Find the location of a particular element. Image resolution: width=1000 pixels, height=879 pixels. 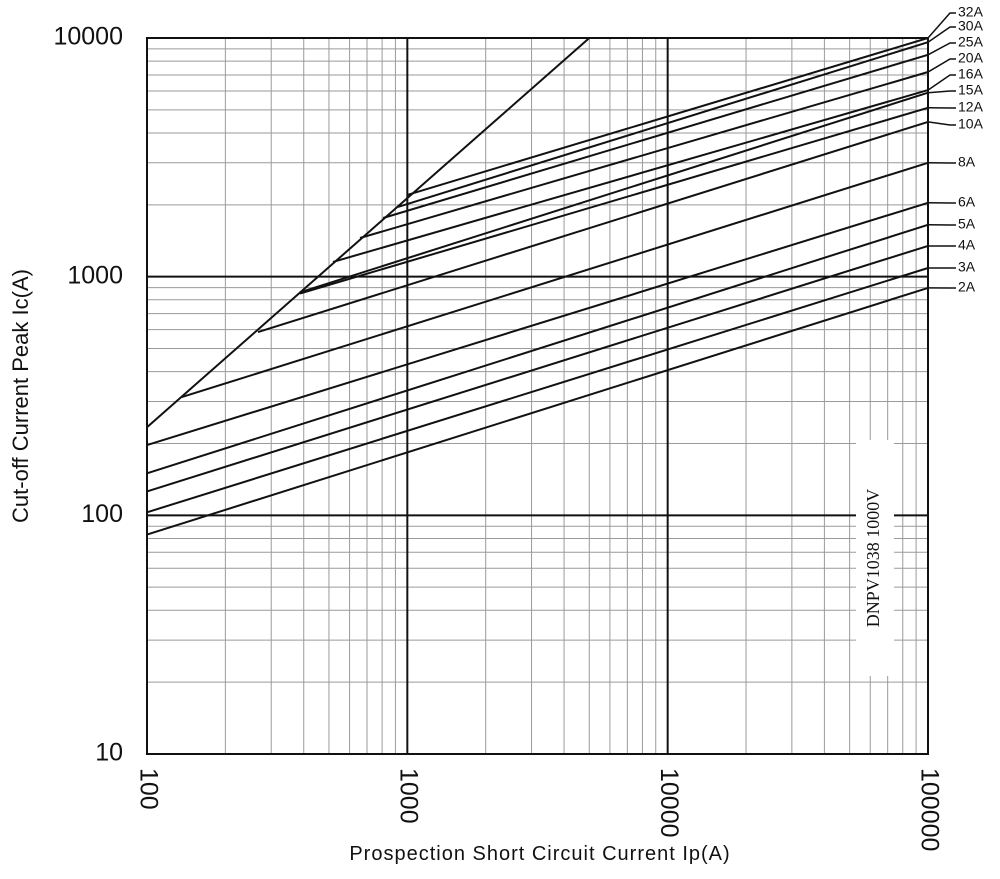

y-tick-label: 10 is located at coordinates (109, 753).